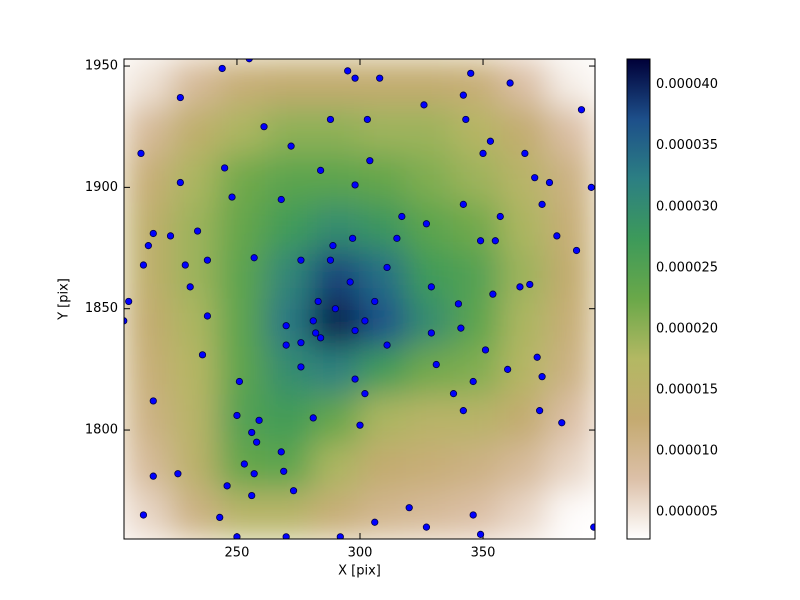  What do you see at coordinates (359, 571) in the screenshot?
I see `x-axis-label: X [pix]` at bounding box center [359, 571].